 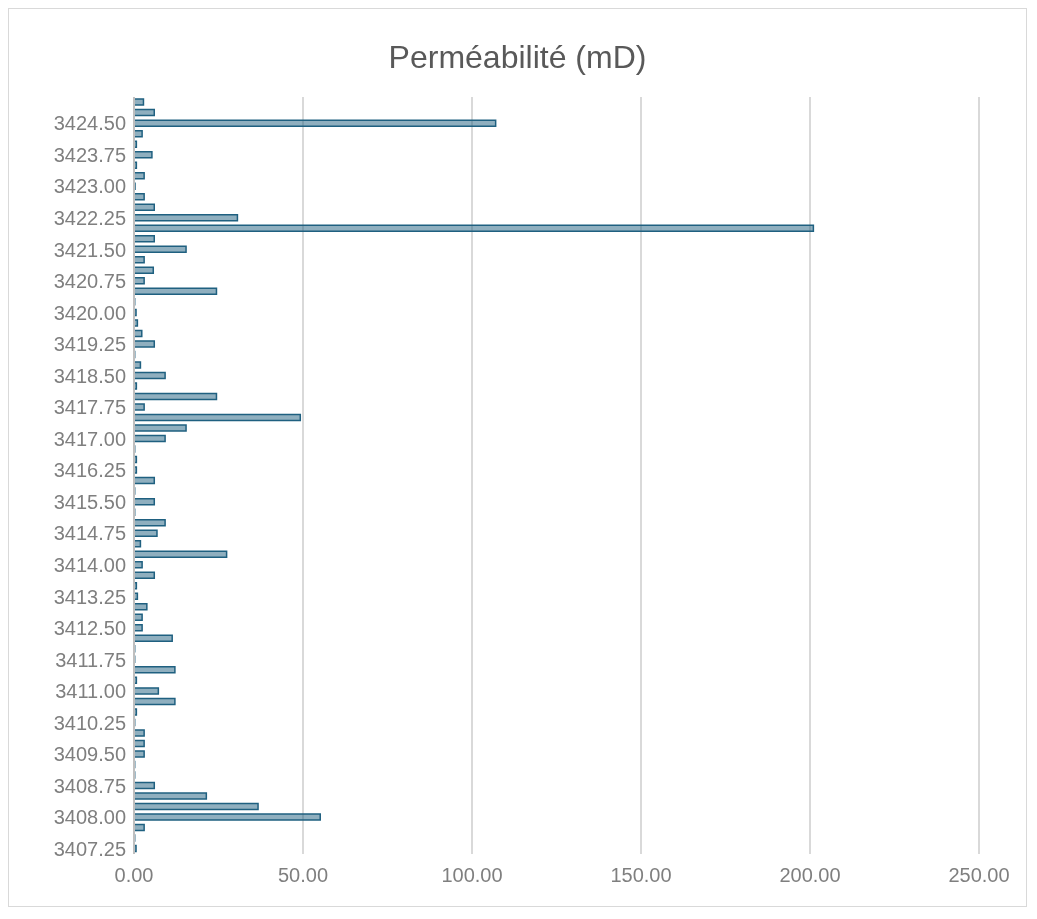 I want to click on y-tick-label: 3409.50, so click(x=89, y=754).